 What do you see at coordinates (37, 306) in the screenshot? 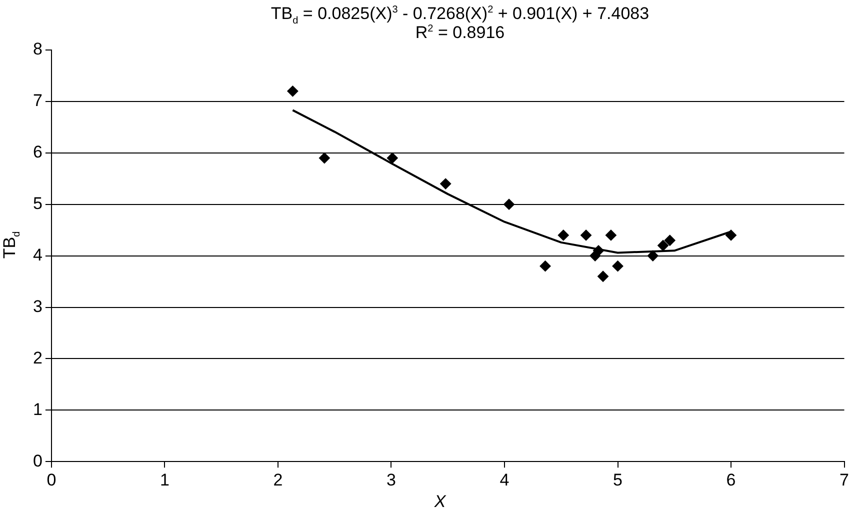
I see `y-tick-label: 3` at bounding box center [37, 306].